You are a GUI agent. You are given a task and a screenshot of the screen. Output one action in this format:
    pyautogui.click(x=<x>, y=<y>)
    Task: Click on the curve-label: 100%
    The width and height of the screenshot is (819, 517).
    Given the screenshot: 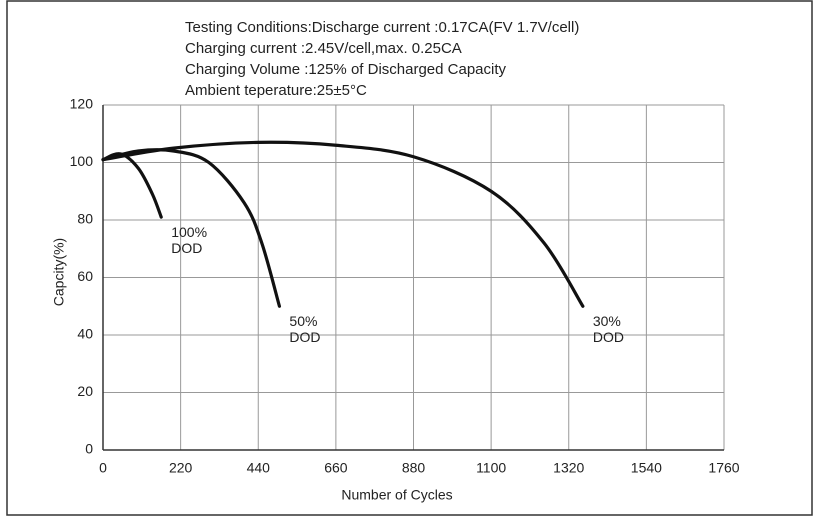 What is the action you would take?
    pyautogui.click(x=189, y=232)
    